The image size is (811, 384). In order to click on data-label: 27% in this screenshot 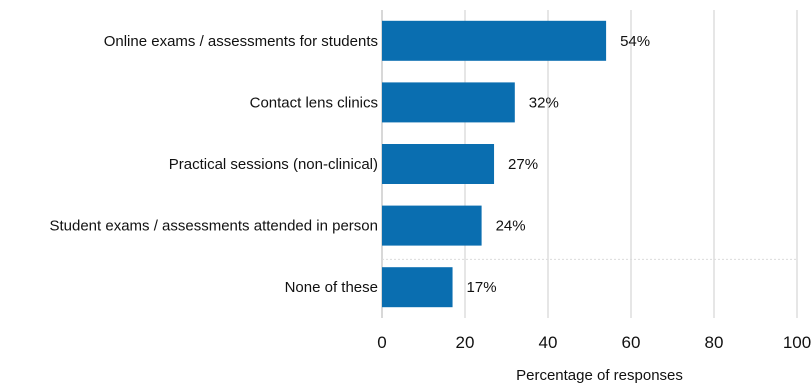, I will do `click(523, 164)`.